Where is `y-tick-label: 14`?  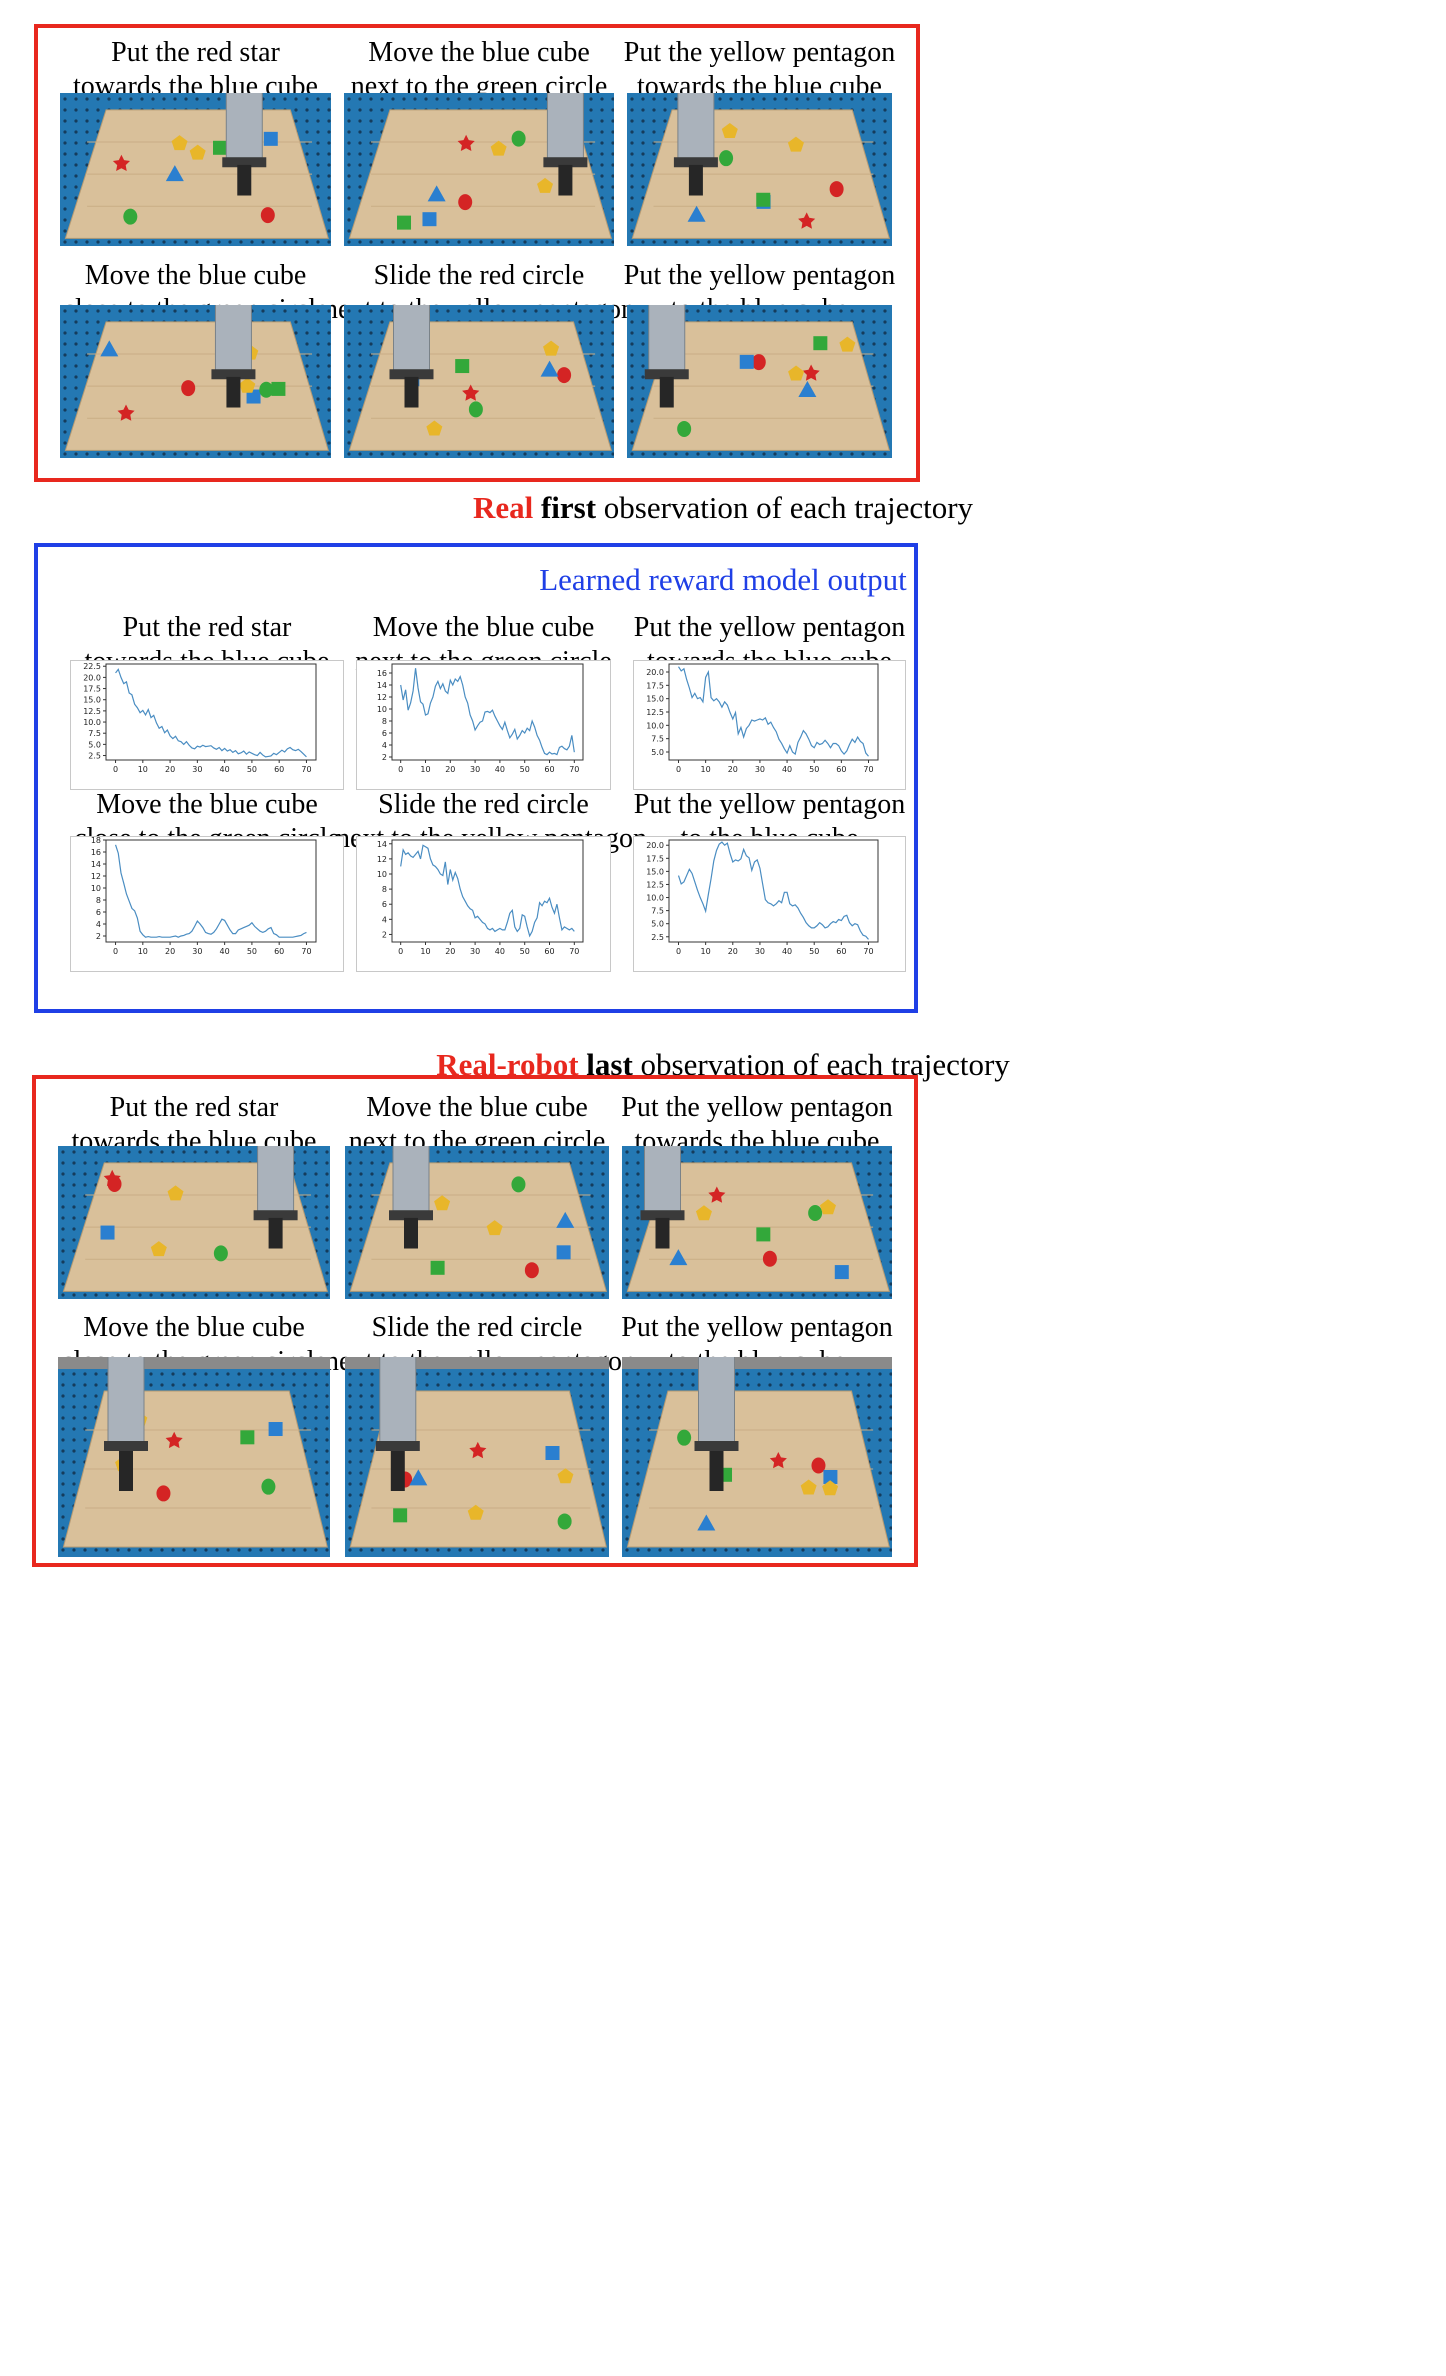 y-tick-label: 14 is located at coordinates (382, 685).